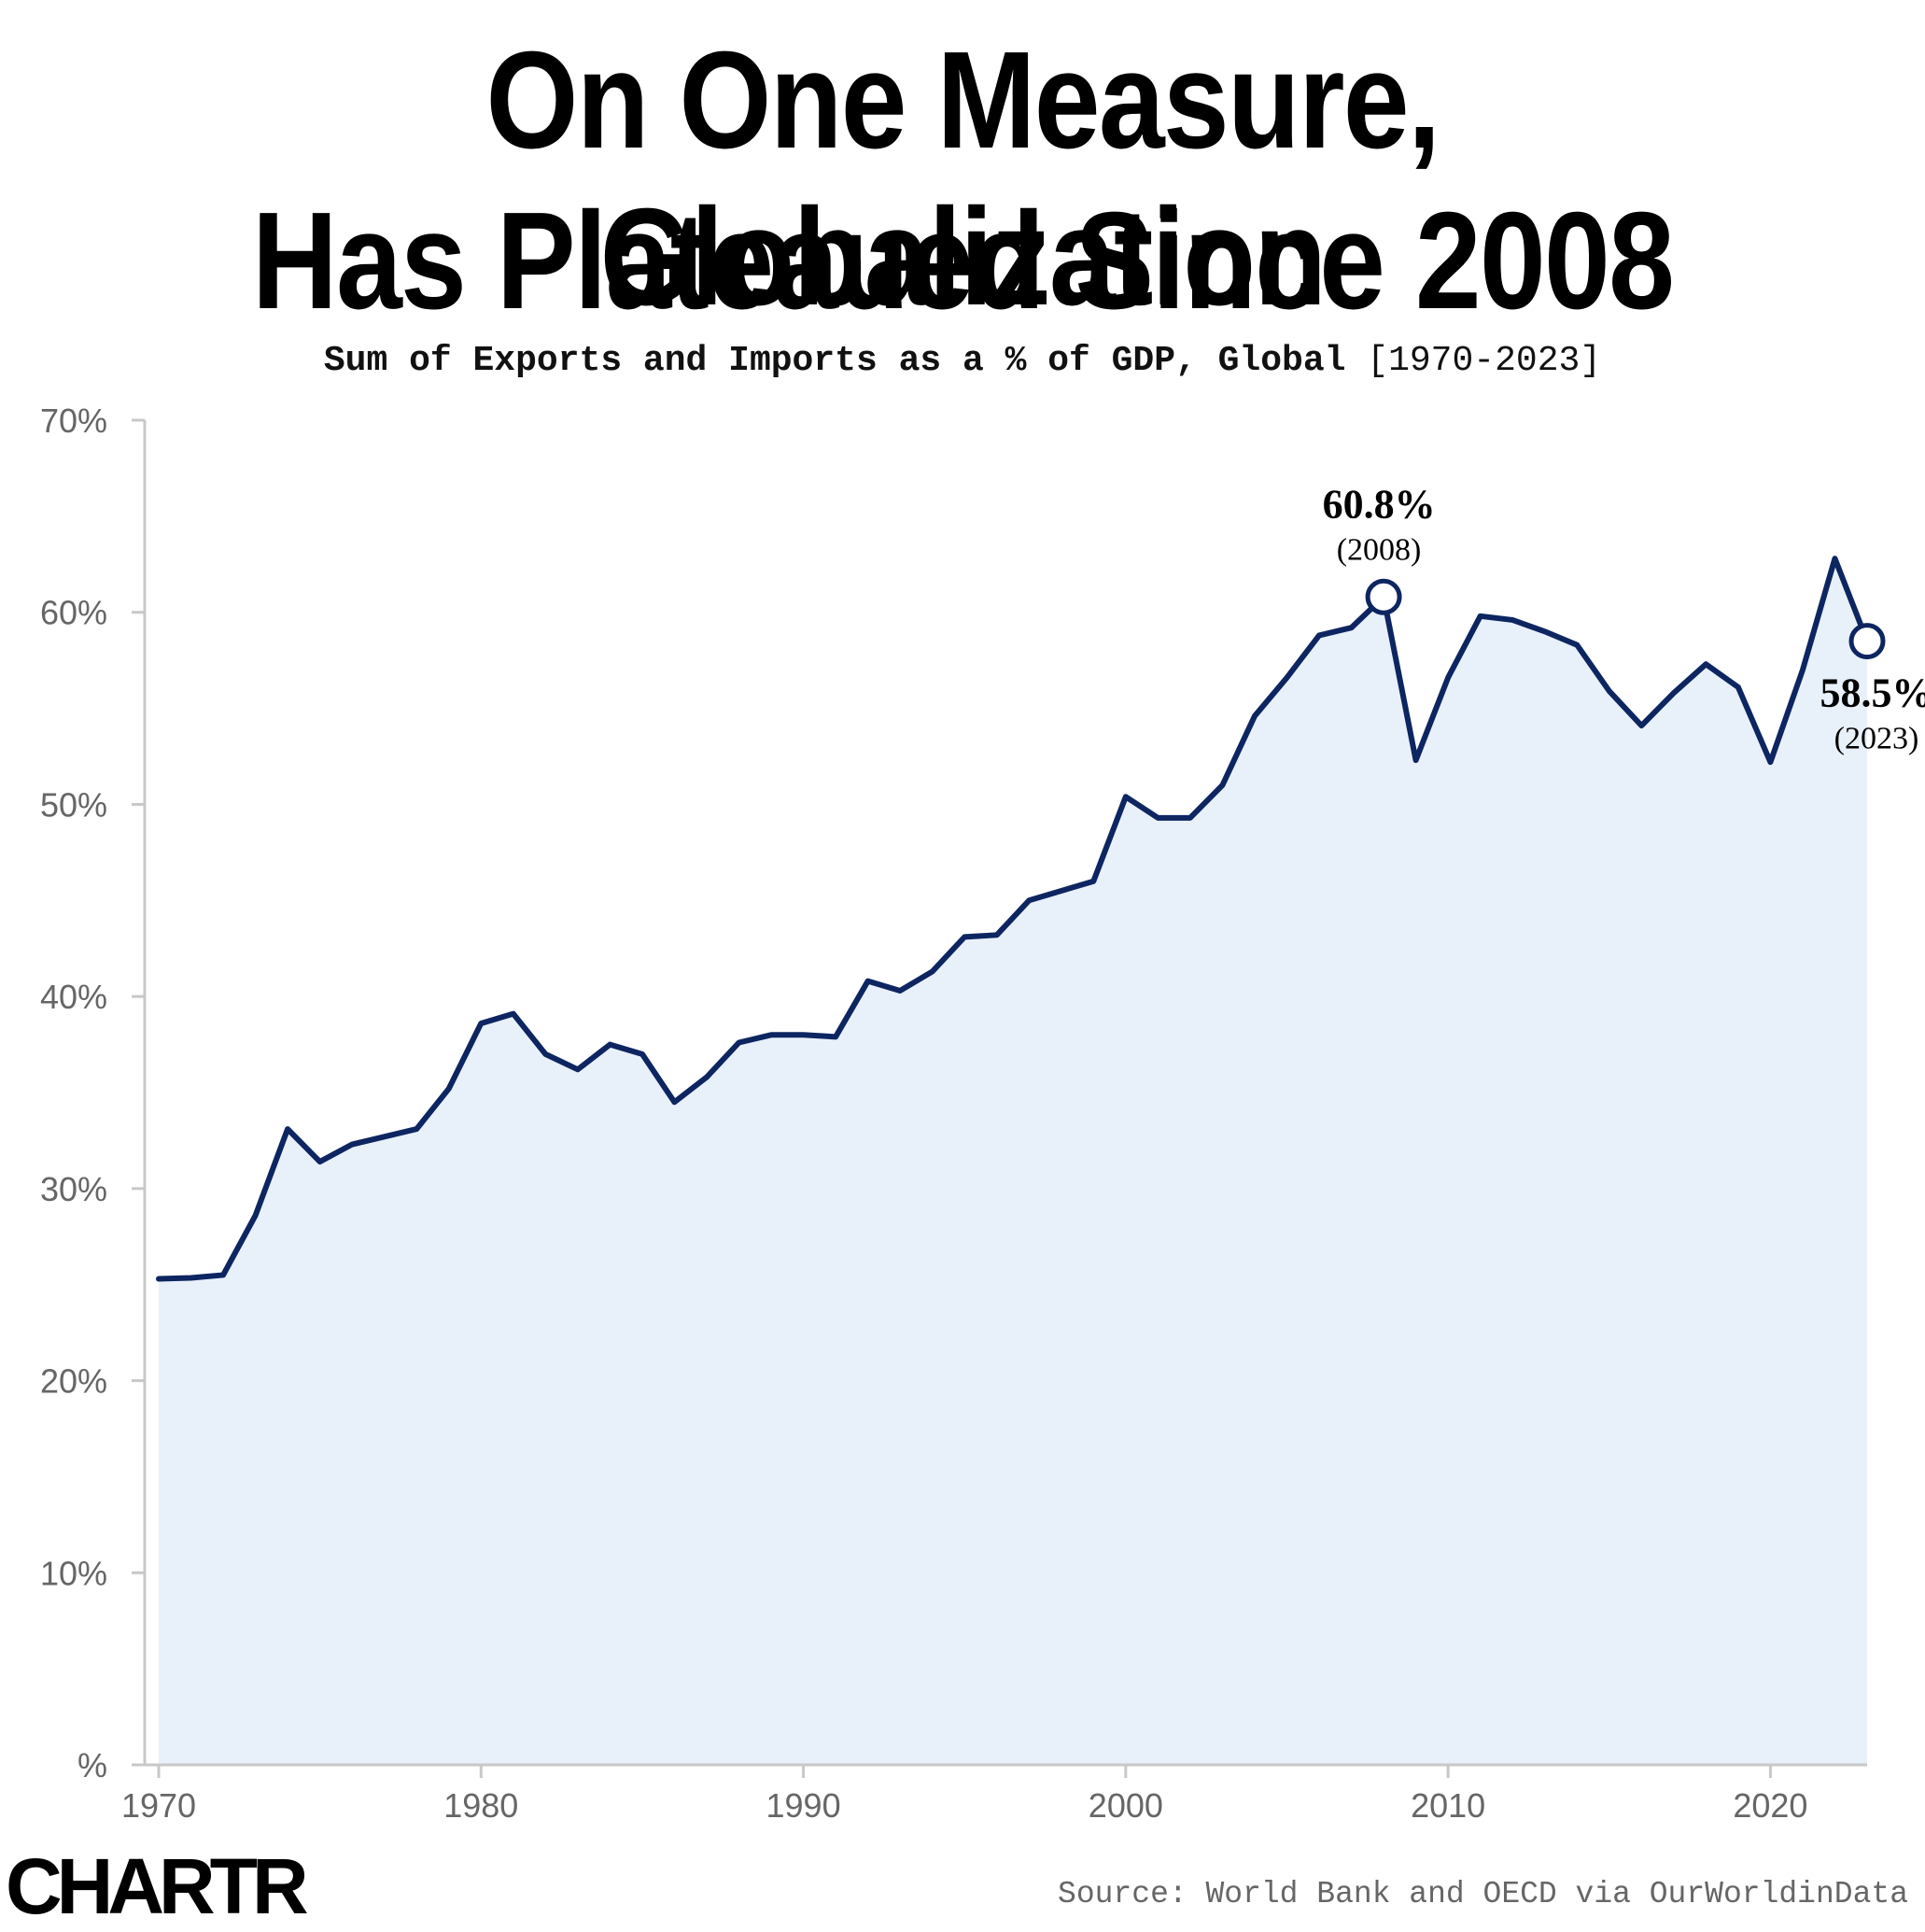 Image resolution: width=1925 pixels, height=1932 pixels. What do you see at coordinates (1876, 739) in the screenshot?
I see `annotation-year: (2023)` at bounding box center [1876, 739].